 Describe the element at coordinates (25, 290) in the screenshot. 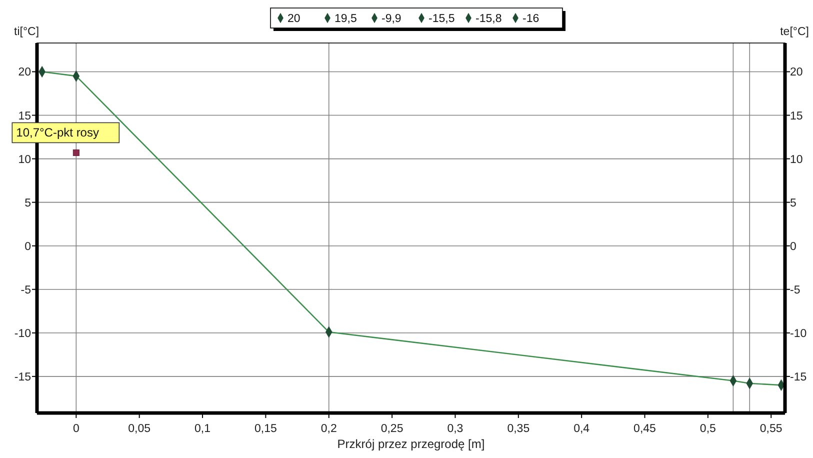

I see `y-tick-label: -5` at that location.